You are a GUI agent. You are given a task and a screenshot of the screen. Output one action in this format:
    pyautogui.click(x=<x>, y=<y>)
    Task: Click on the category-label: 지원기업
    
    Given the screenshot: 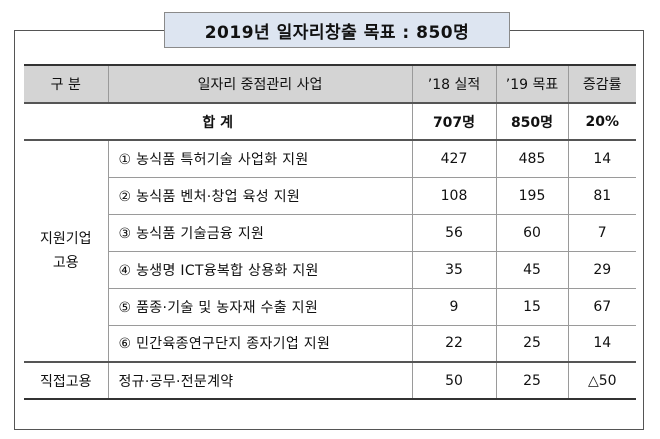 What is the action you would take?
    pyautogui.click(x=65, y=239)
    